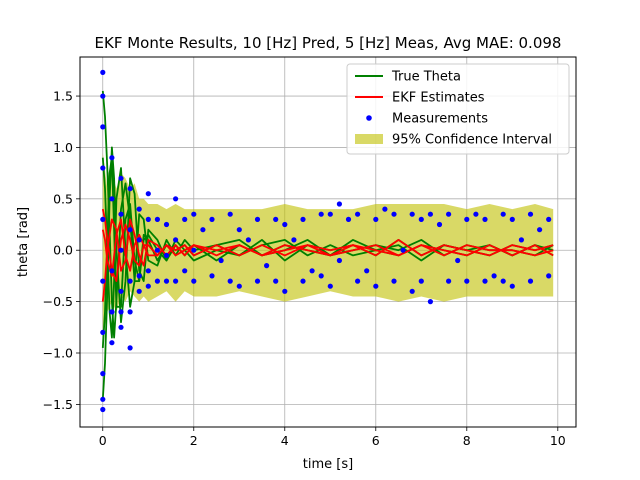 The width and height of the screenshot is (640, 480). What do you see at coordinates (472, 140) in the screenshot?
I see `legend-label: 95% Confidence Interval` at bounding box center [472, 140].